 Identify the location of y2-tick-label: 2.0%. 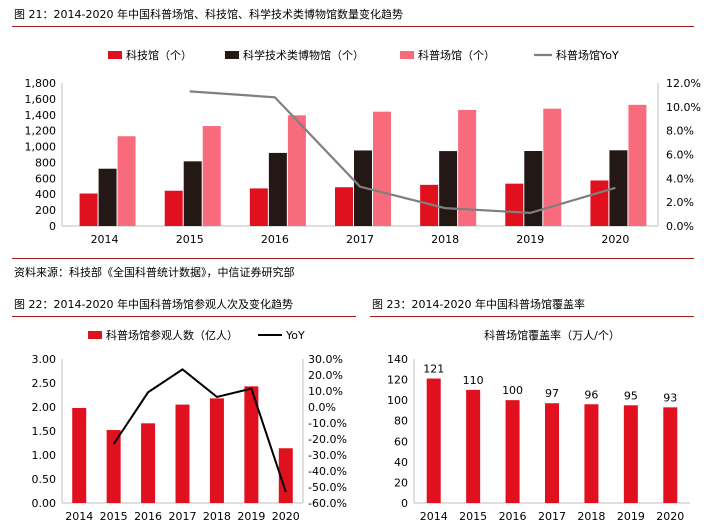
(680, 202).